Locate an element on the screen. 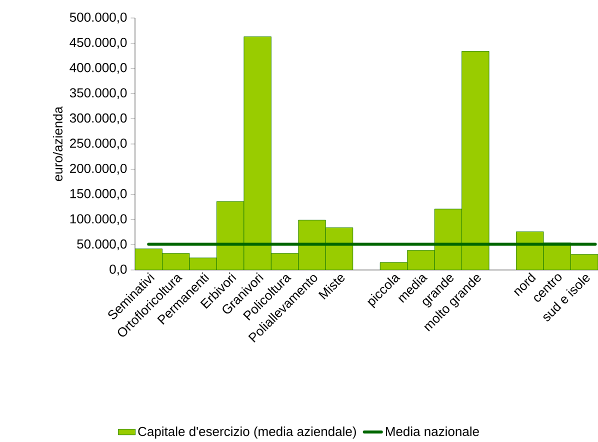 The width and height of the screenshot is (598, 442). y-tick-label: 350.000,0 is located at coordinates (98, 93).